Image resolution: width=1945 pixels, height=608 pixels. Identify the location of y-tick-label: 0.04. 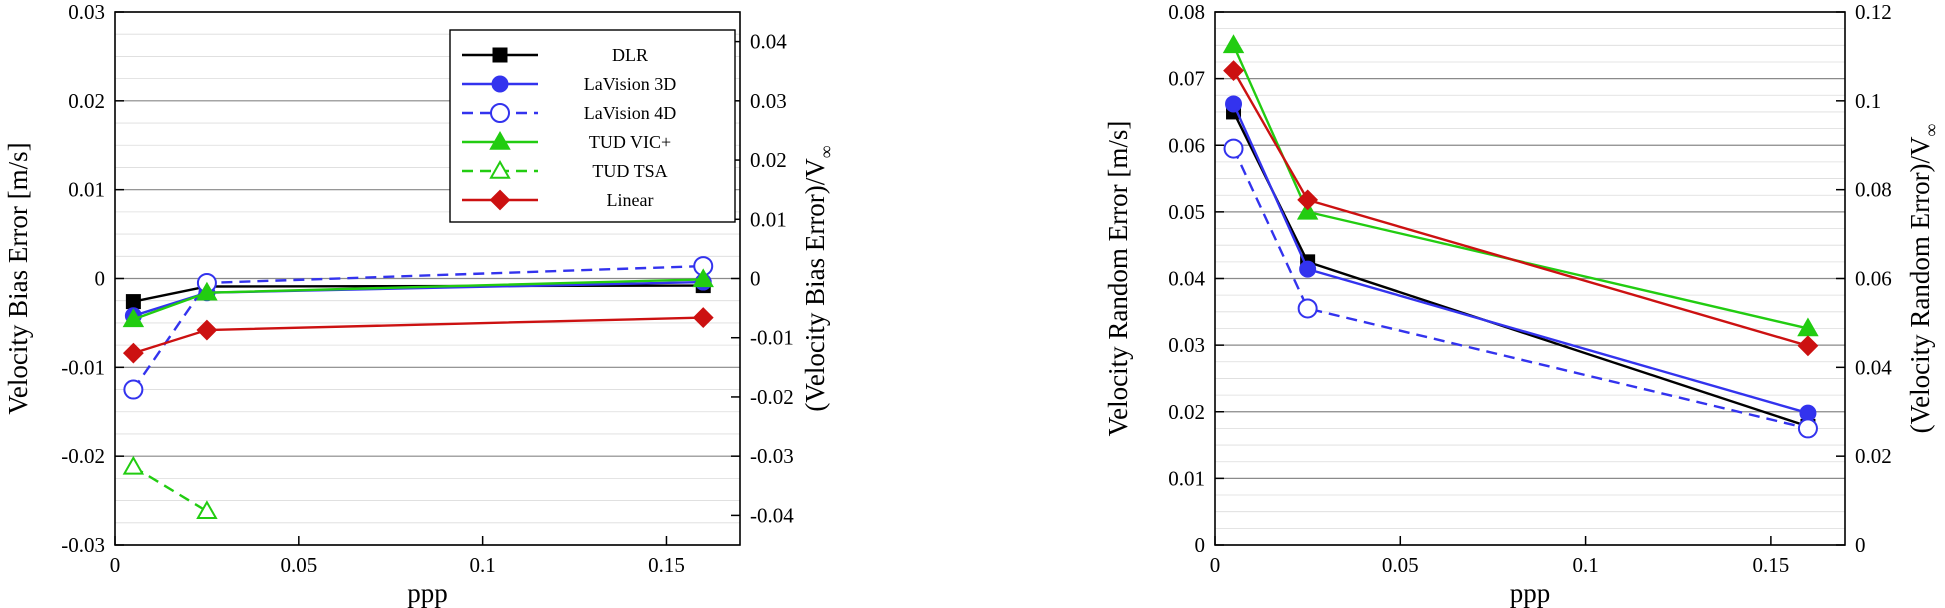
(1186, 279).